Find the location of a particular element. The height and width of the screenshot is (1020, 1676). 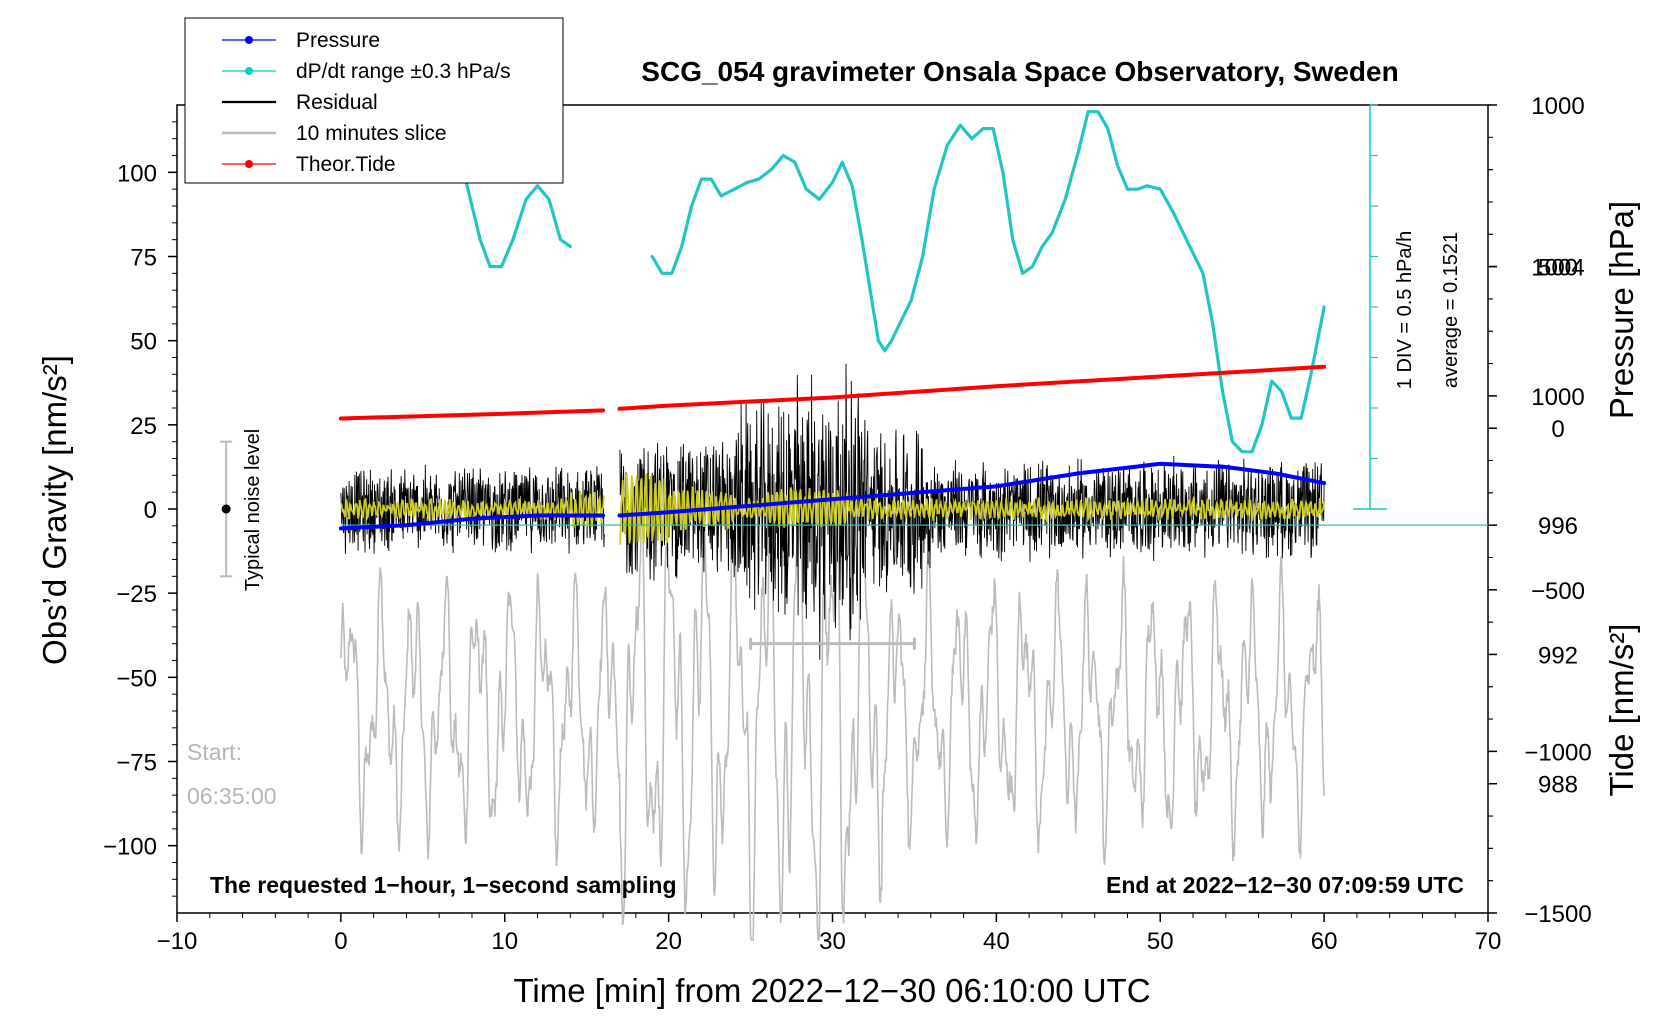

dpdt-scale-bar is located at coordinates (1370, 307).